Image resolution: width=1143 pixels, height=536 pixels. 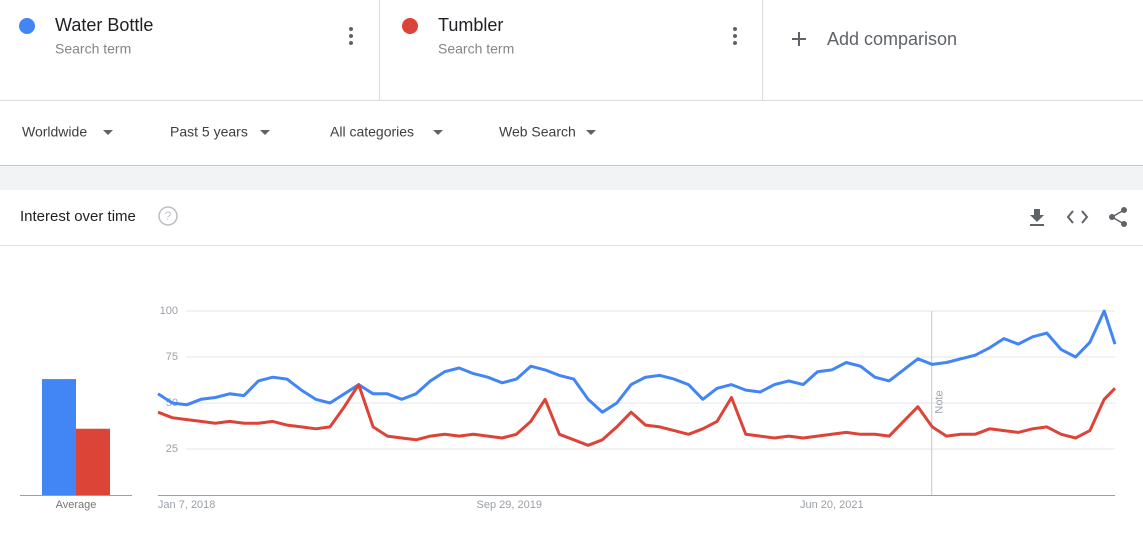 I want to click on x-tick-label: Jun 20, 2021, so click(x=832, y=505).